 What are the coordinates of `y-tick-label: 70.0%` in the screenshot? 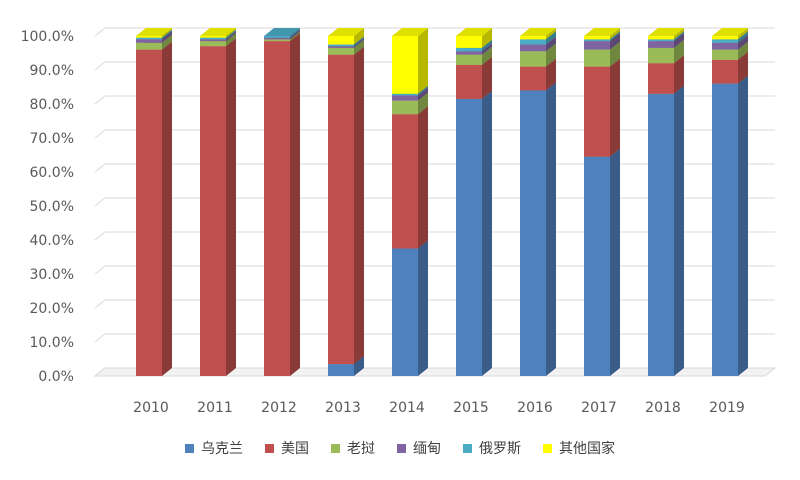 It's located at (52, 139).